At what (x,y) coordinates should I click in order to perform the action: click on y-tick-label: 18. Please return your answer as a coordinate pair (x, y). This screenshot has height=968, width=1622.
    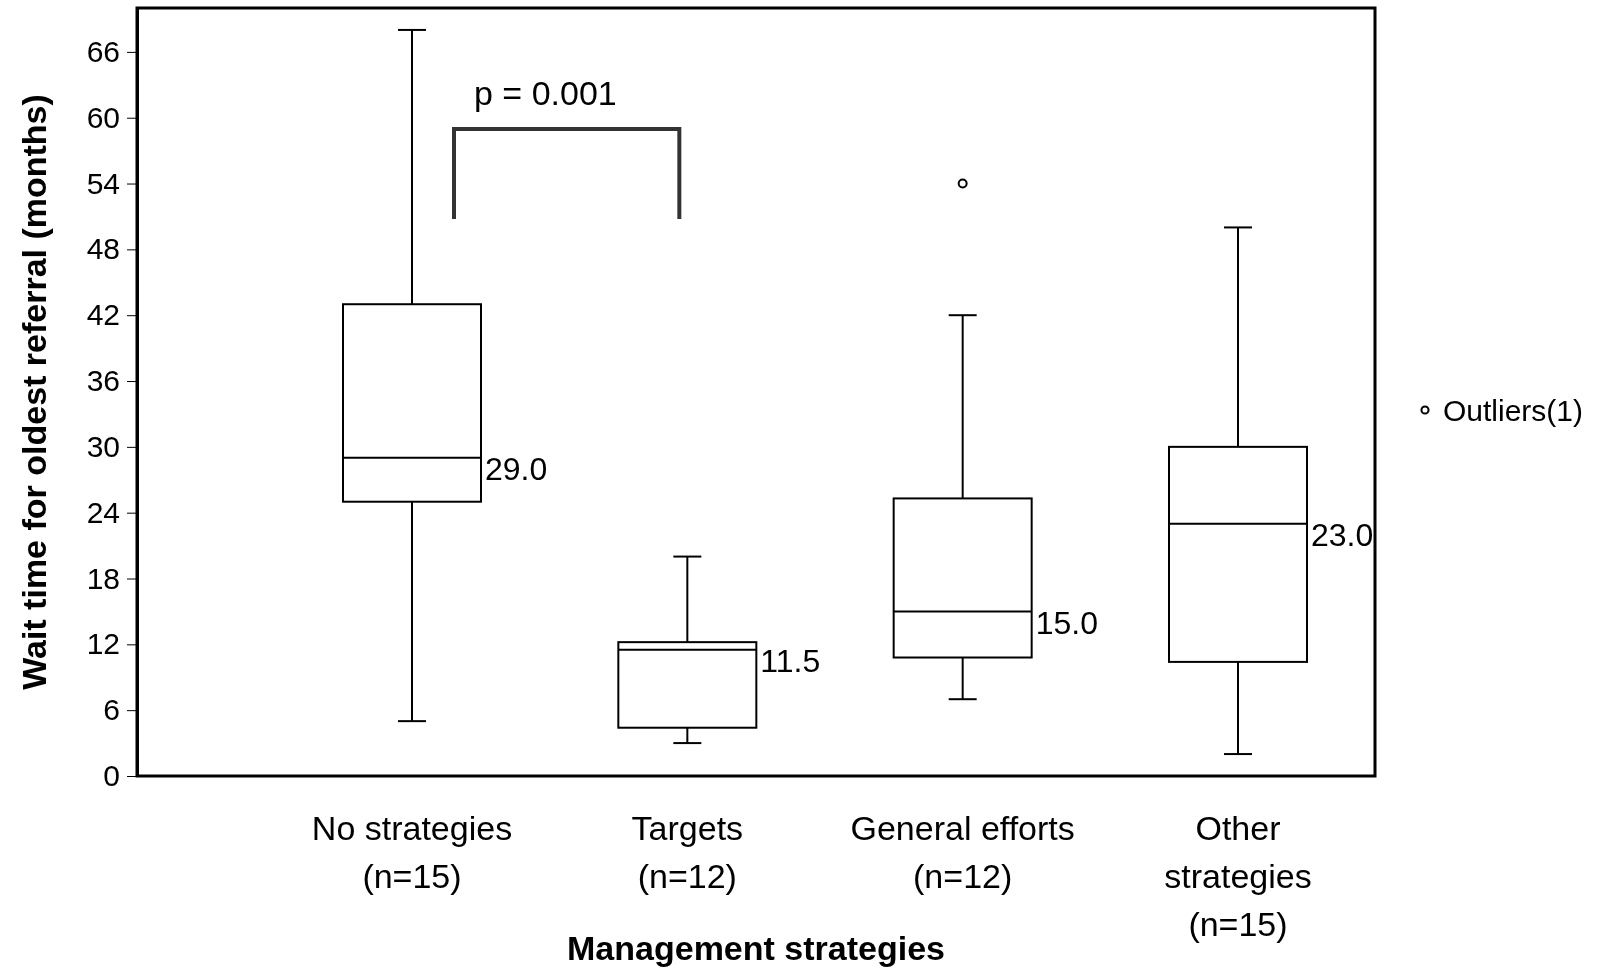
    Looking at the image, I should click on (103, 578).